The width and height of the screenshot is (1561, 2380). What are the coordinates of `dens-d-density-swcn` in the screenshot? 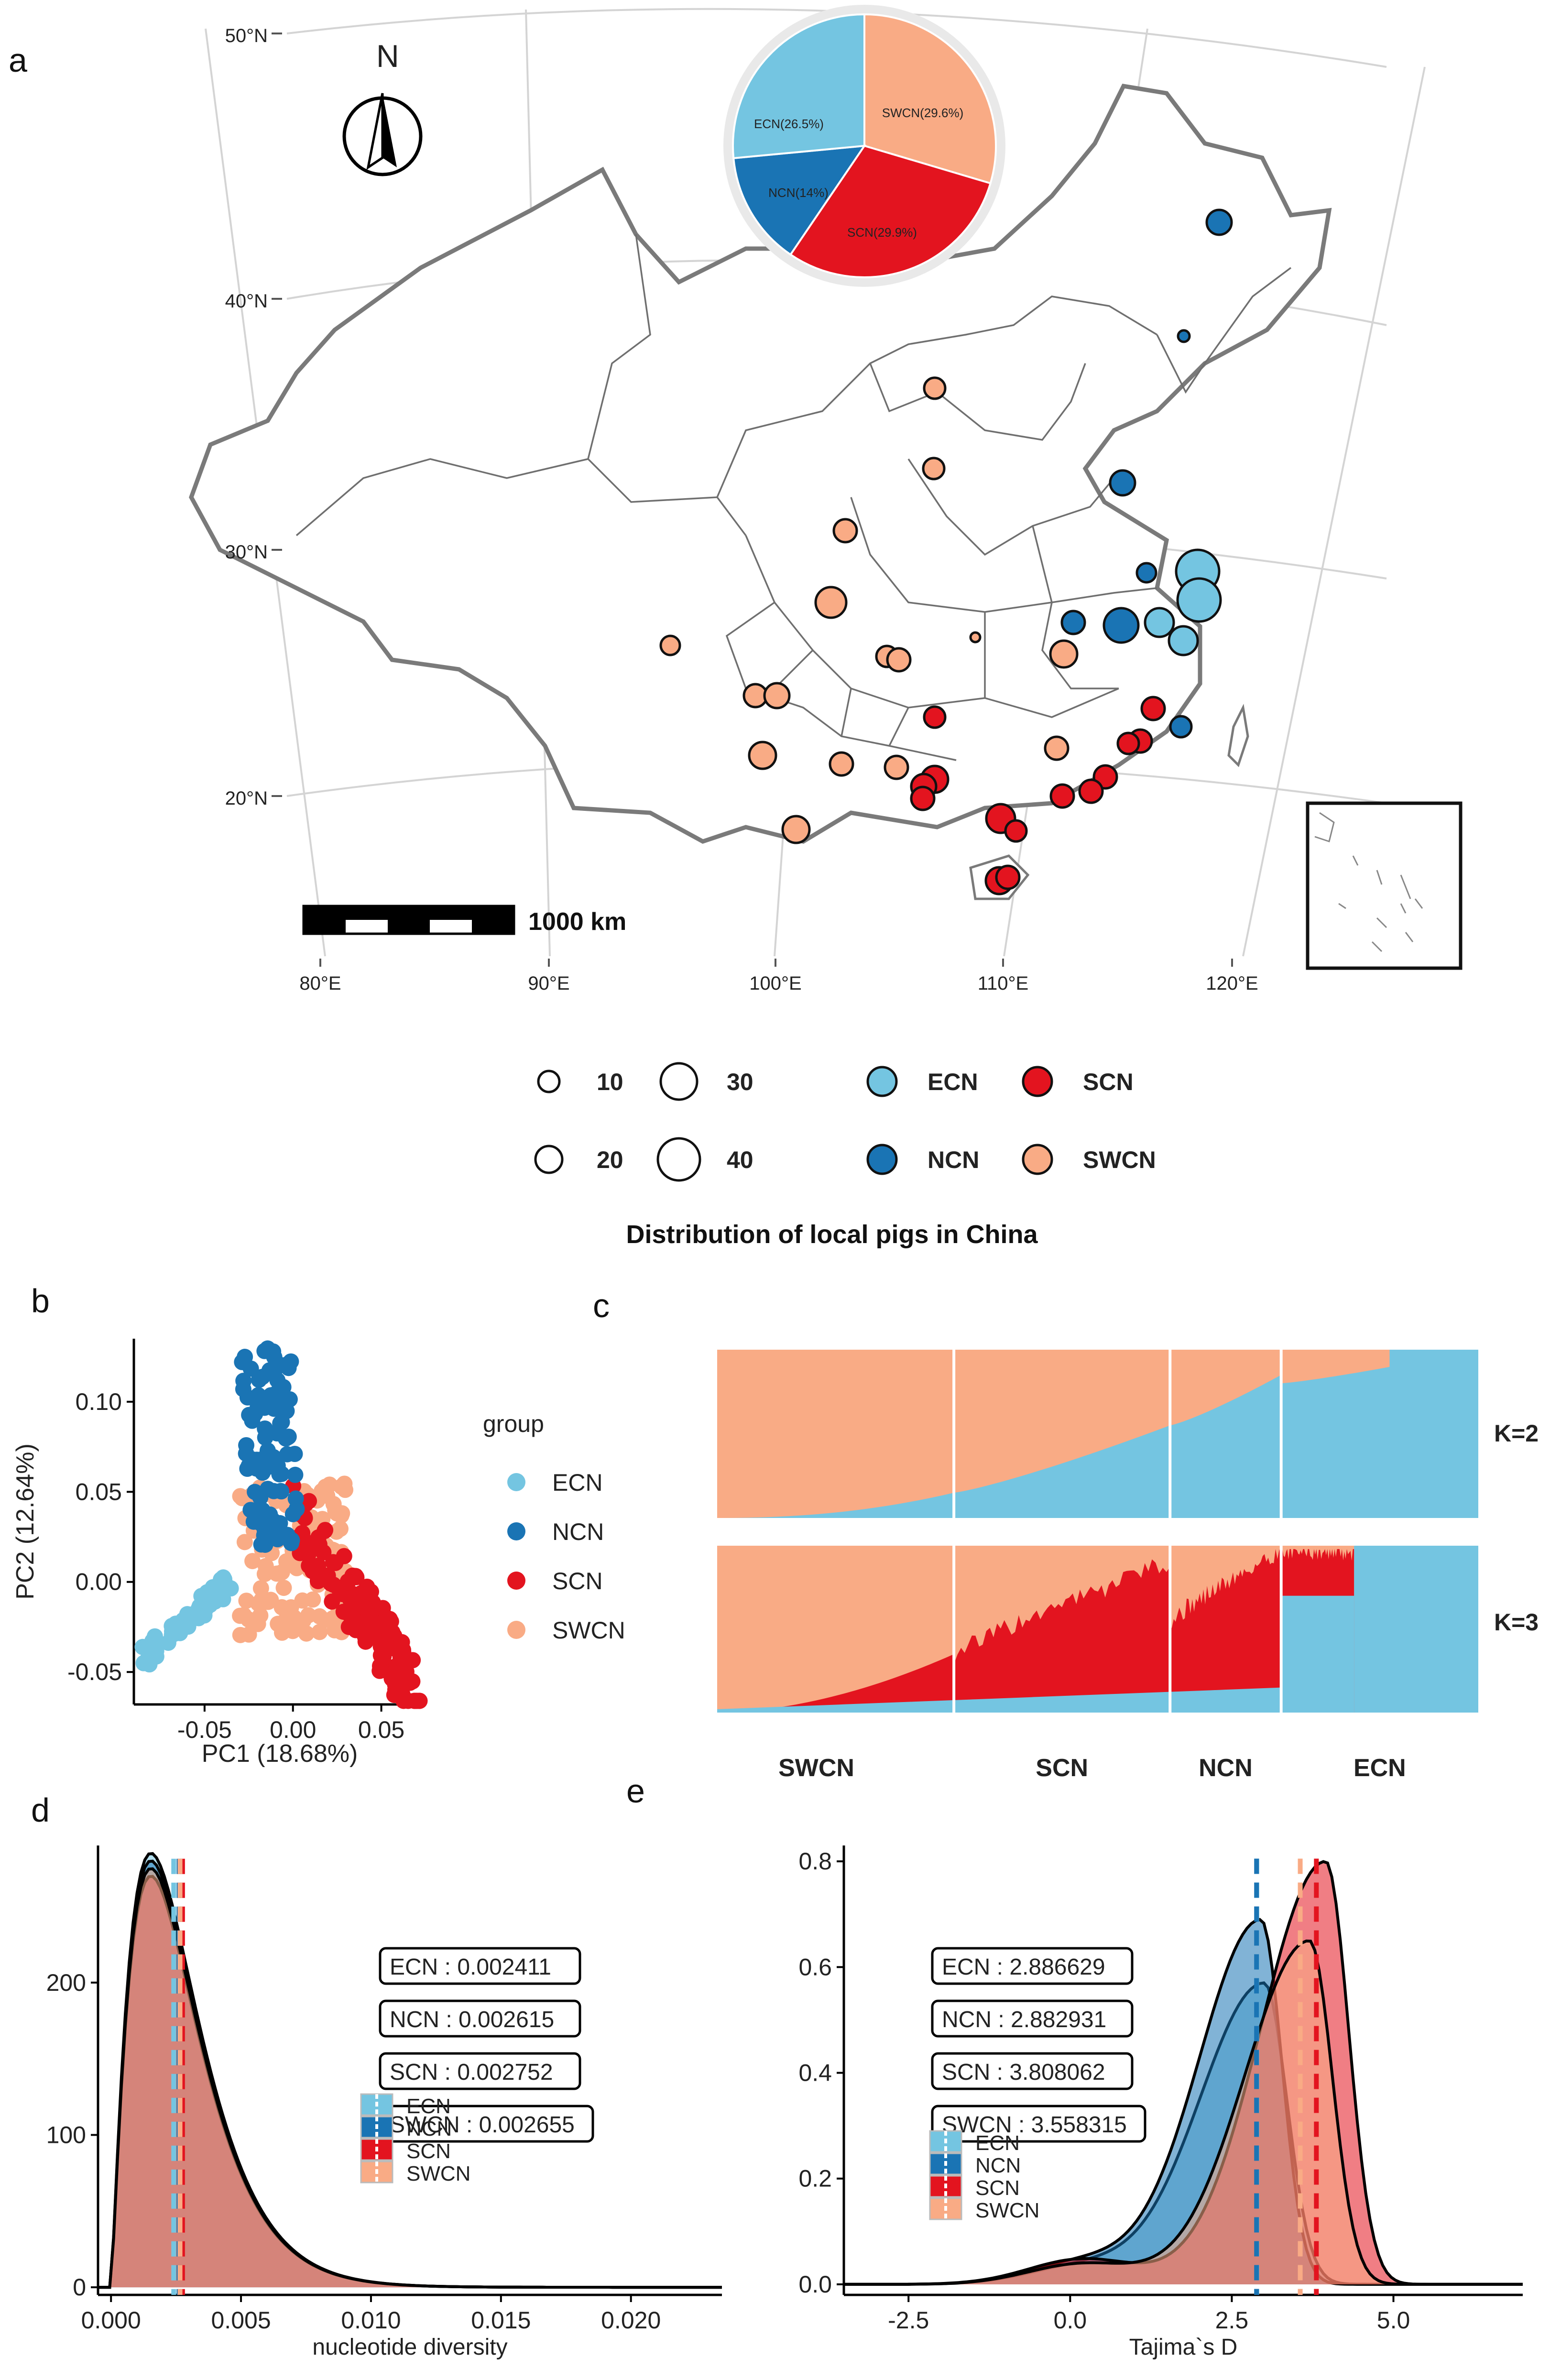 It's located at (410, 2078).